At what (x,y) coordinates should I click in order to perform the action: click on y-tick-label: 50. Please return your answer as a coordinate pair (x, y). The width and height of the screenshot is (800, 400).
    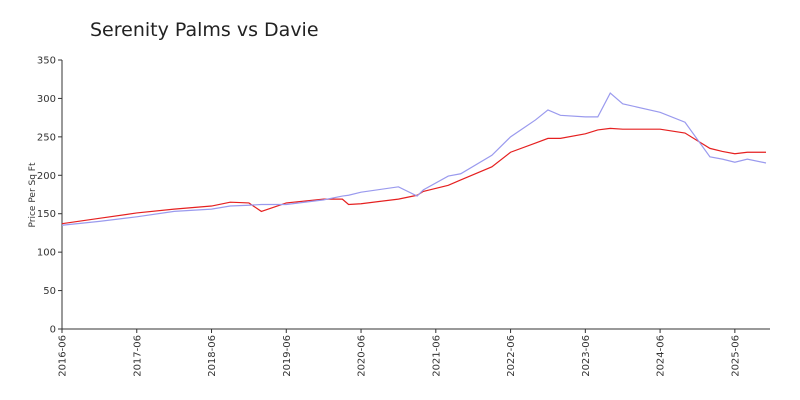
    Looking at the image, I should click on (49, 291).